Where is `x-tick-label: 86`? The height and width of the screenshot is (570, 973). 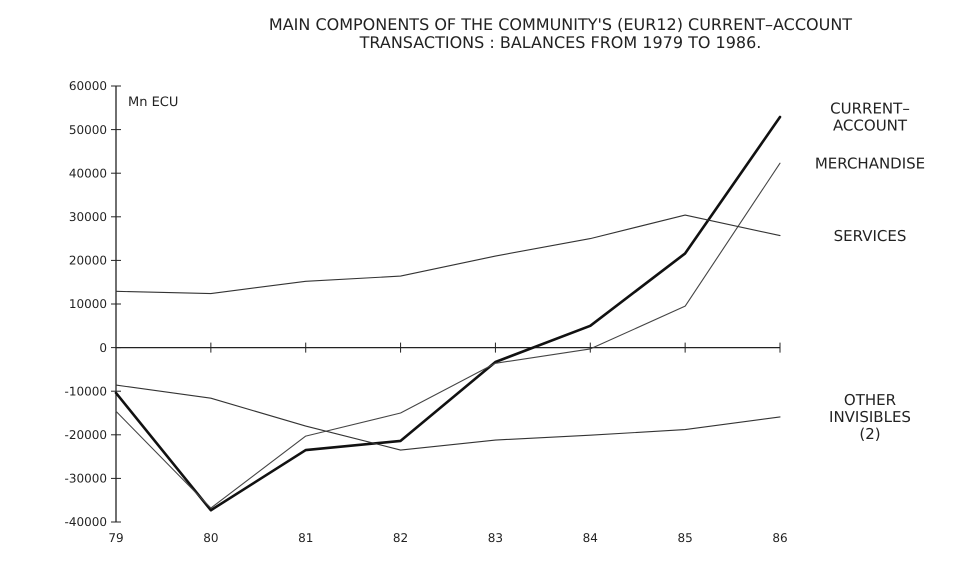
x-tick-label: 86 is located at coordinates (780, 538).